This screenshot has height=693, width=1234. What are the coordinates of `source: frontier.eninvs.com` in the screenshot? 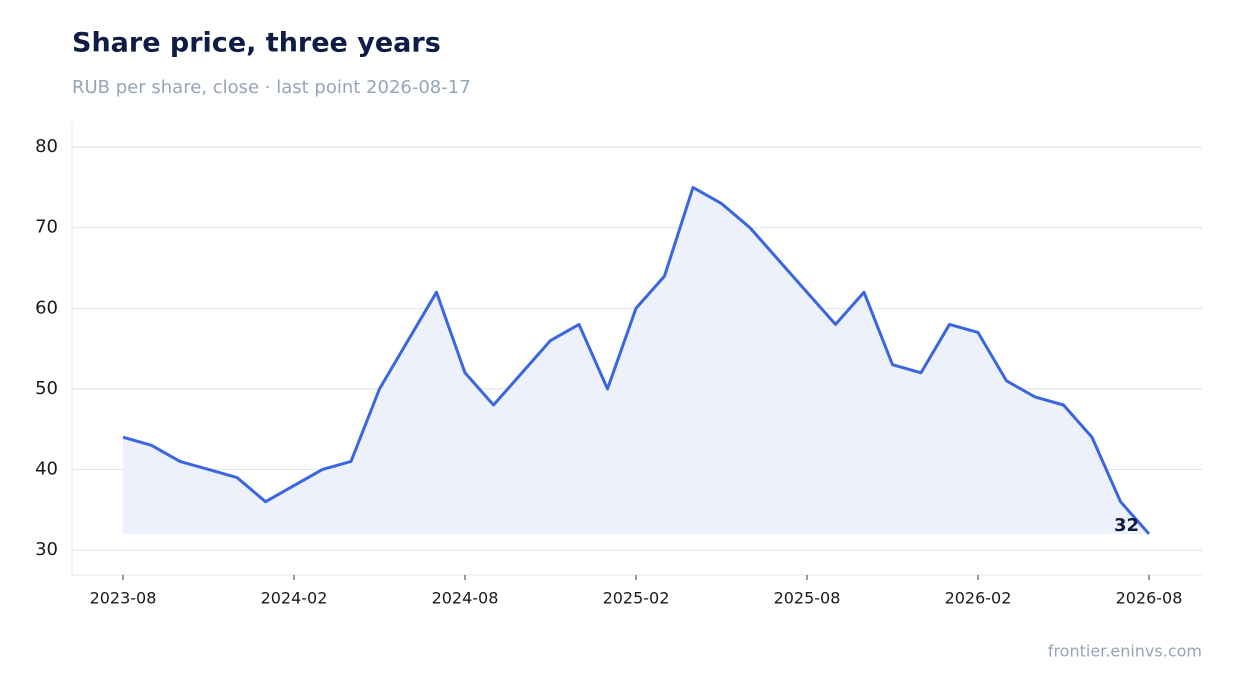 It's located at (1125, 651).